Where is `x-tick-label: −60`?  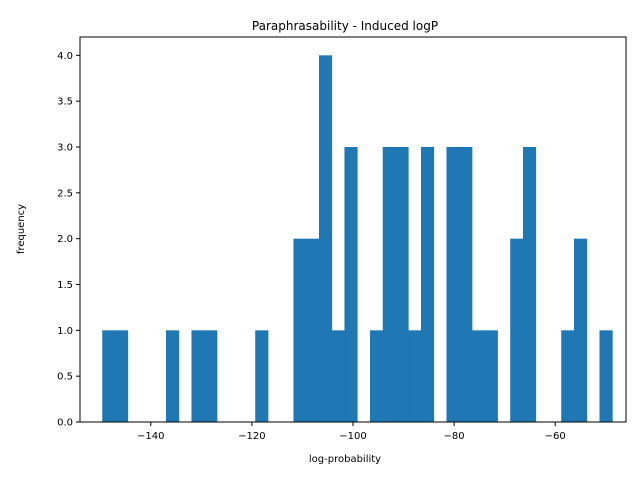 x-tick-label: −60 is located at coordinates (555, 436).